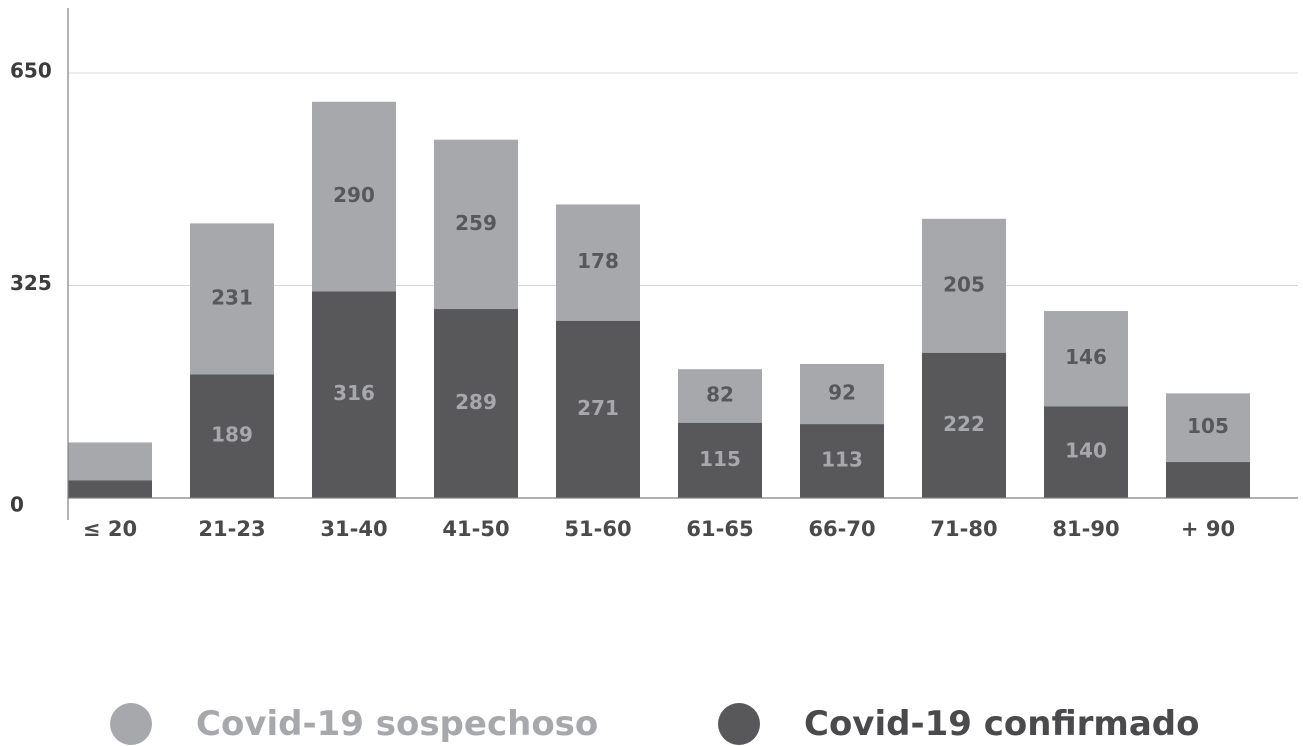  What do you see at coordinates (31, 71) in the screenshot?
I see `y-tick-label: 650` at bounding box center [31, 71].